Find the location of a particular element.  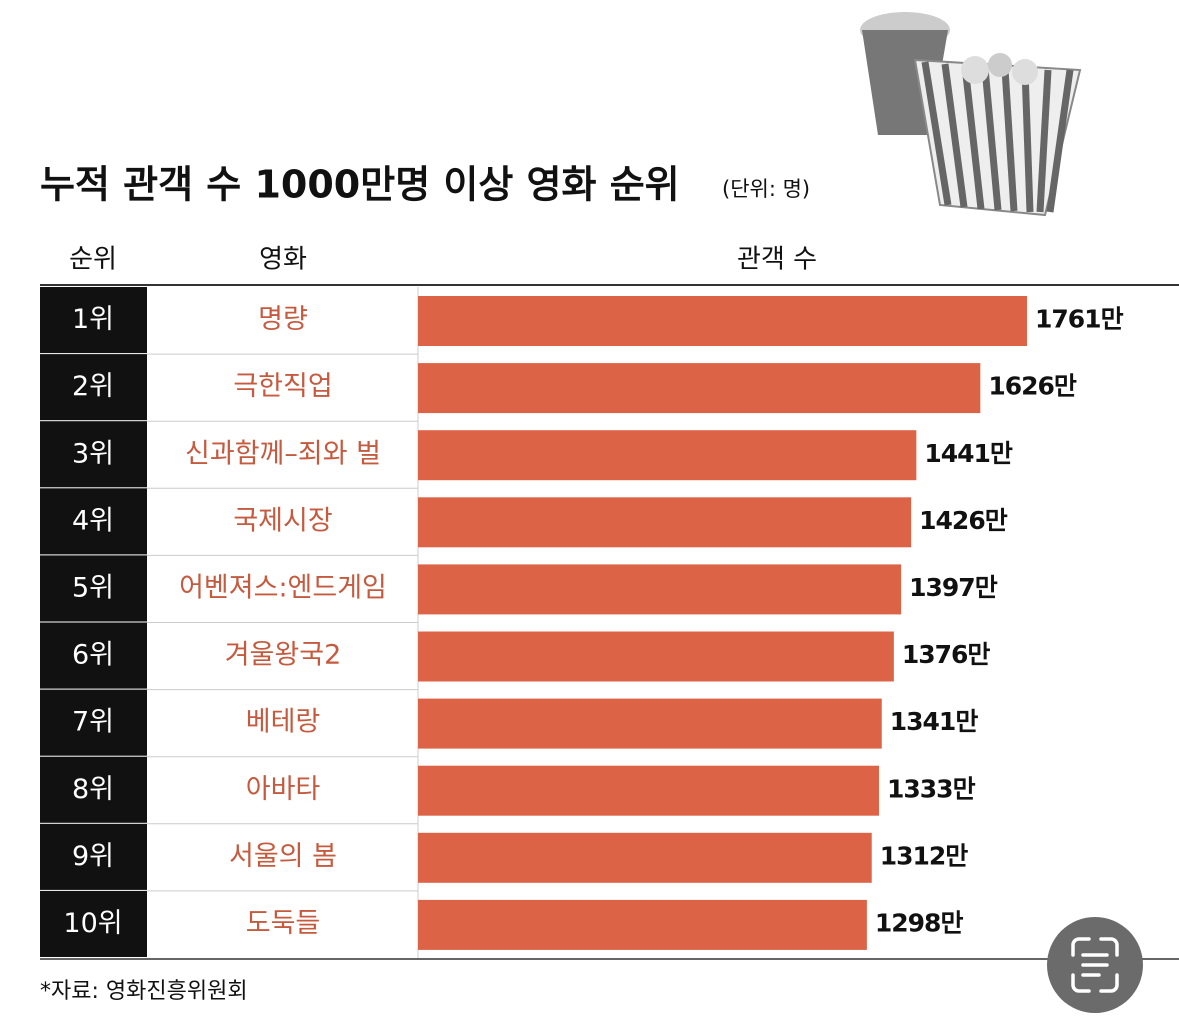

audience-header: 관객 수 is located at coordinates (777, 260).